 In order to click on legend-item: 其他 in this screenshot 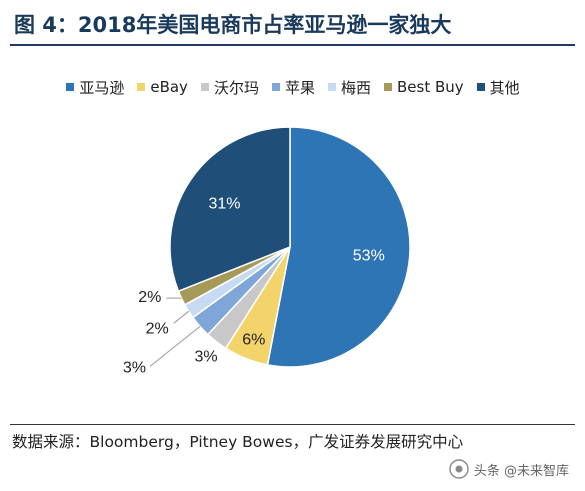, I will do `click(498, 87)`.